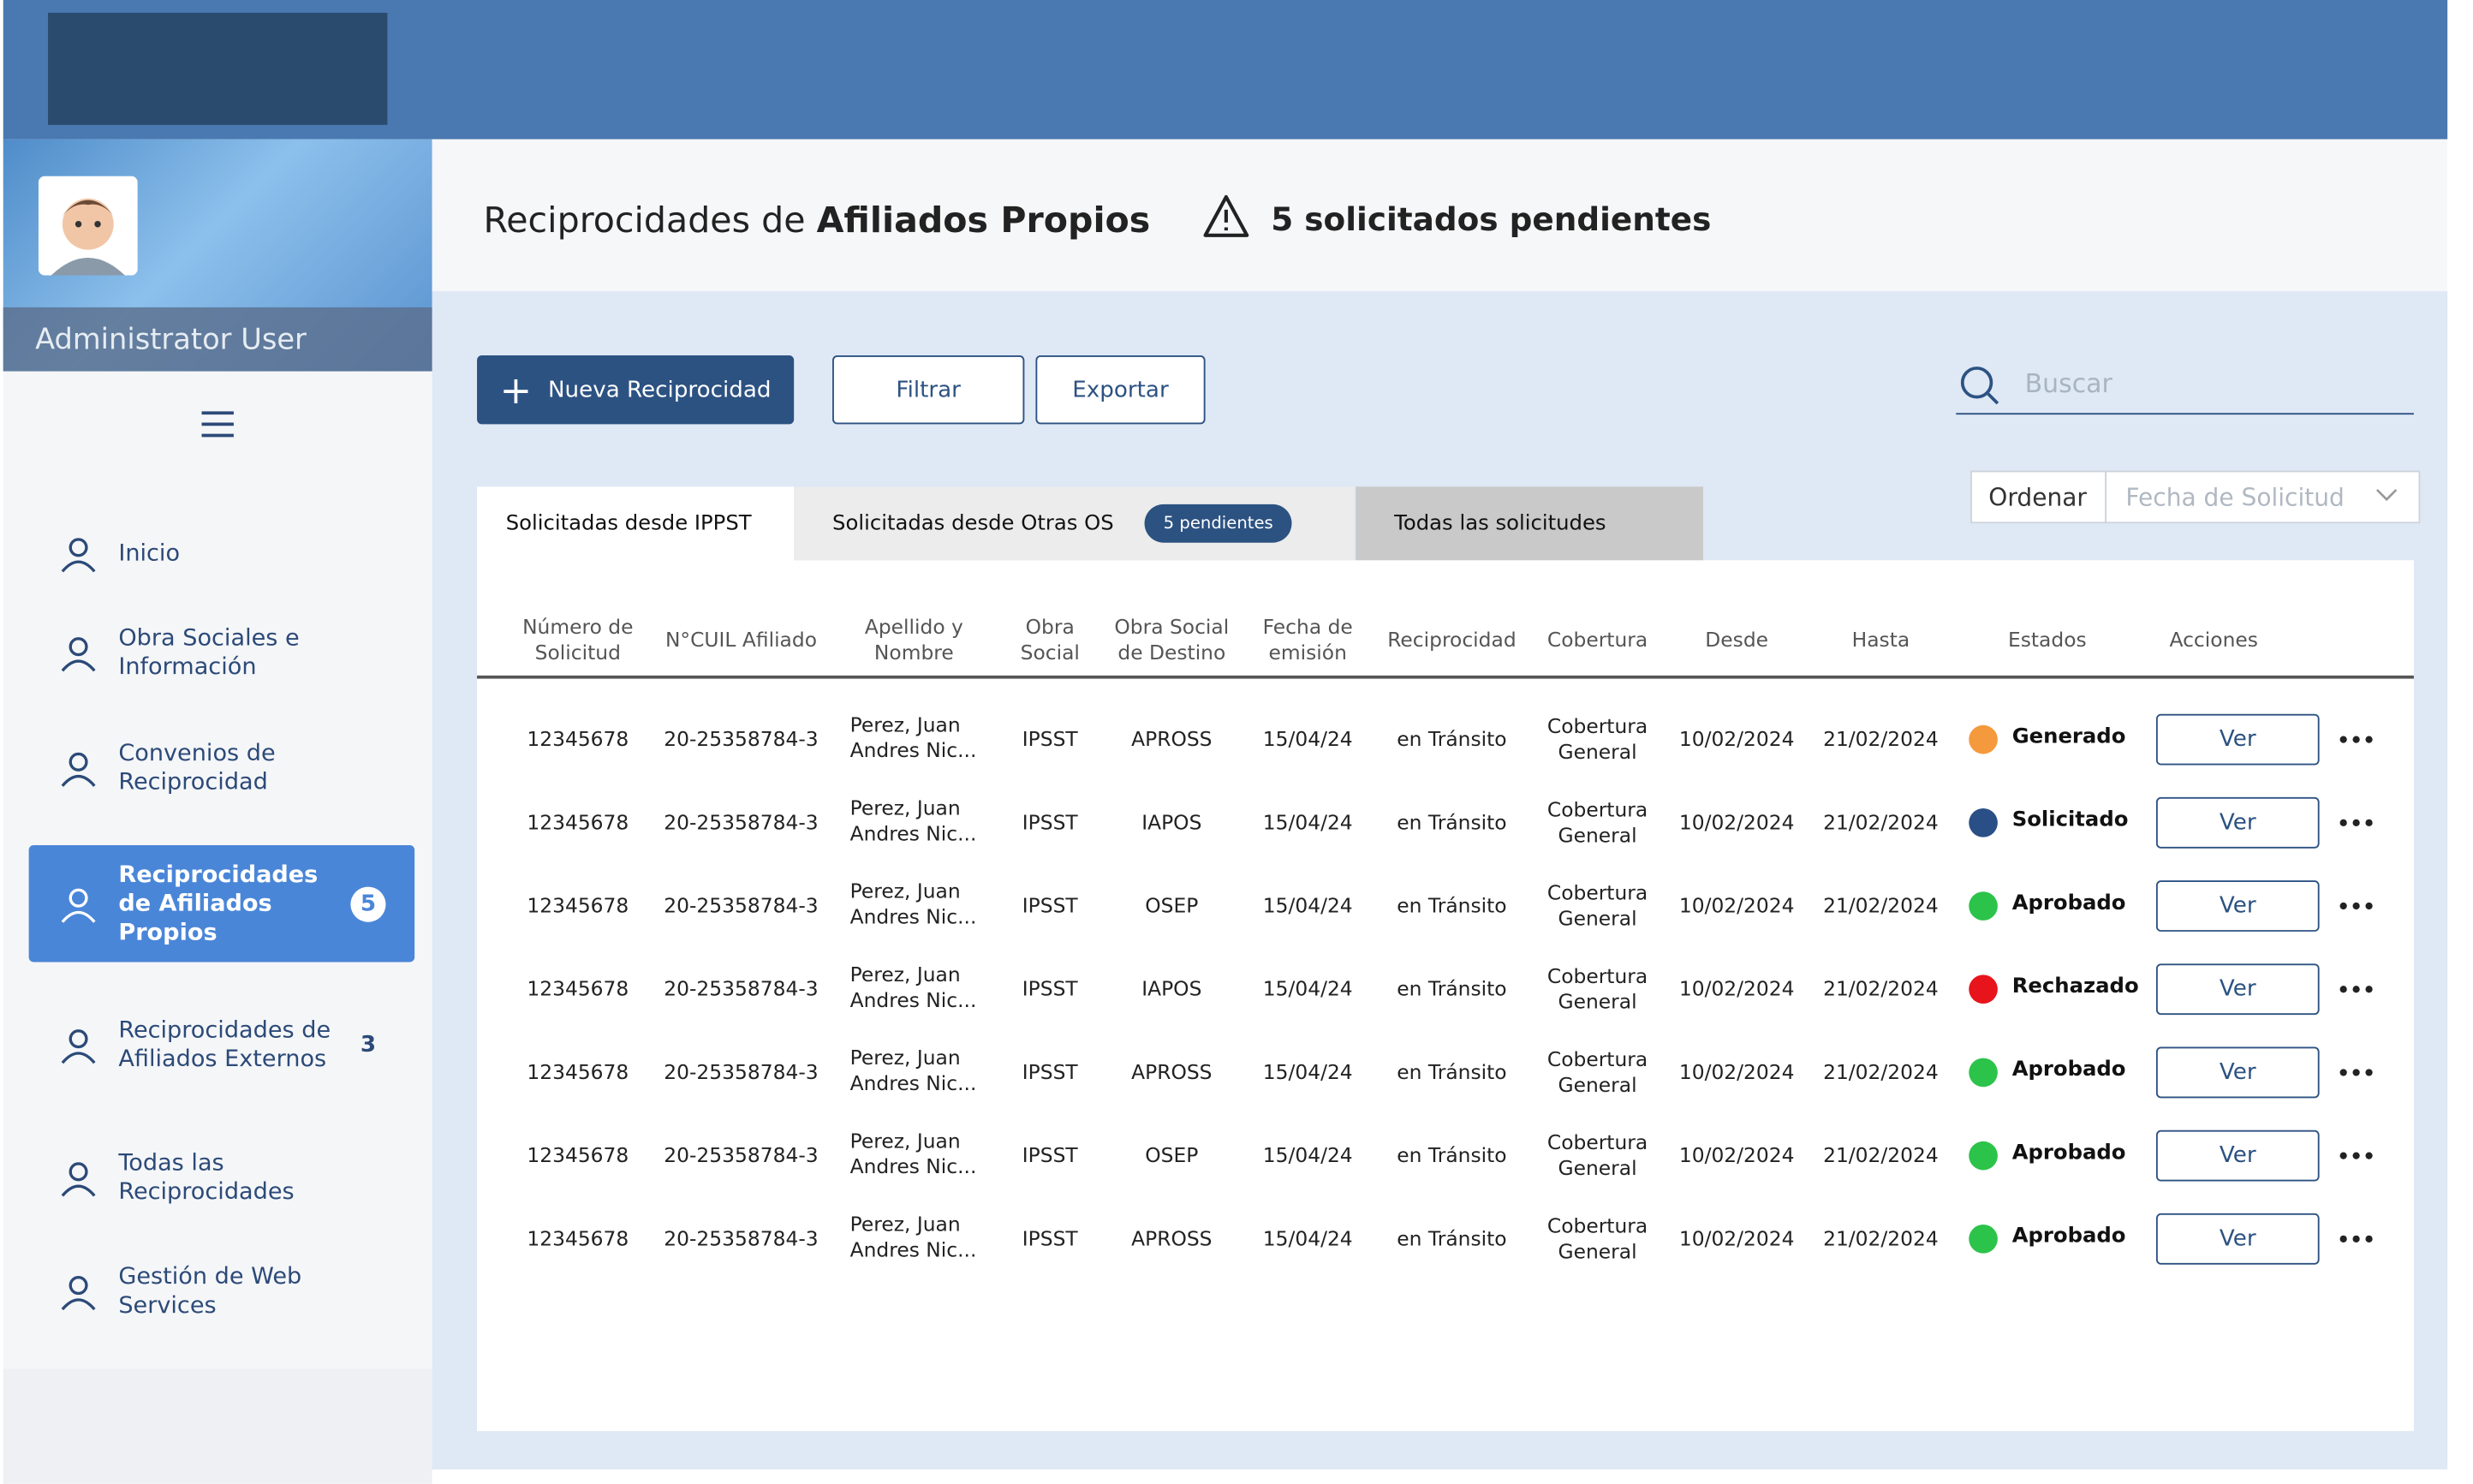  Describe the element at coordinates (1120, 390) in the screenshot. I see `export-button: Exportar` at that location.